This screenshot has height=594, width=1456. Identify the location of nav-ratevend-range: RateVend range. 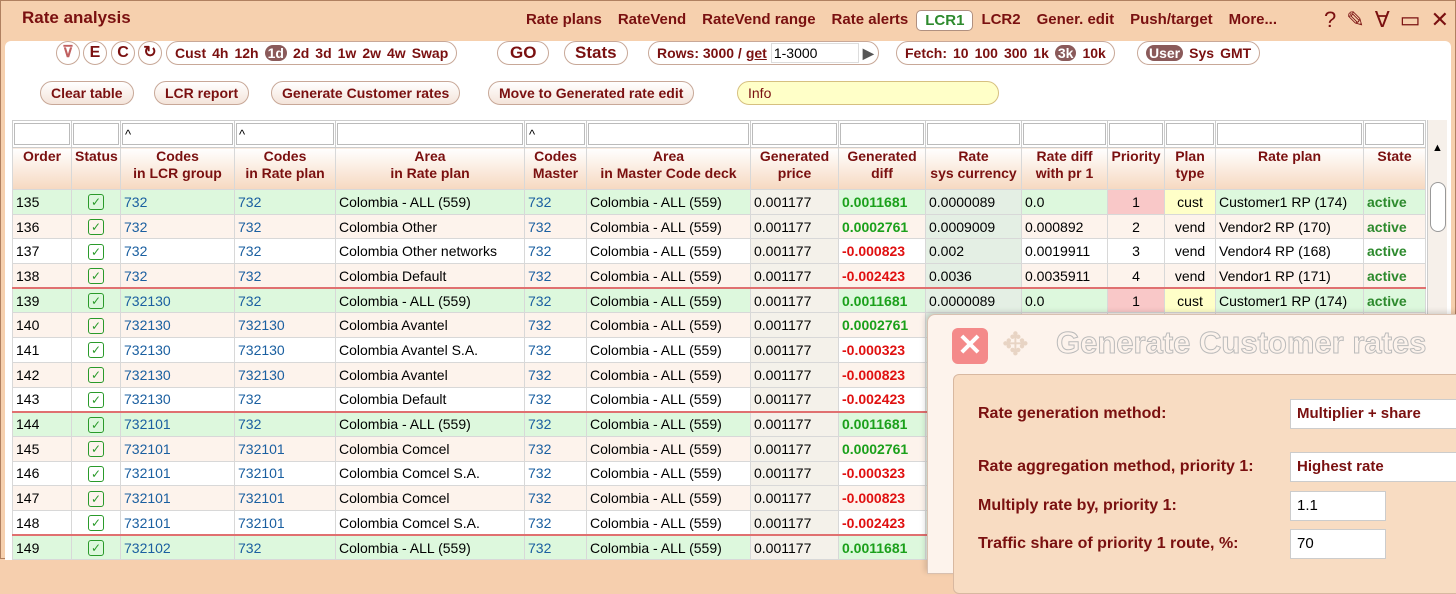
(759, 19).